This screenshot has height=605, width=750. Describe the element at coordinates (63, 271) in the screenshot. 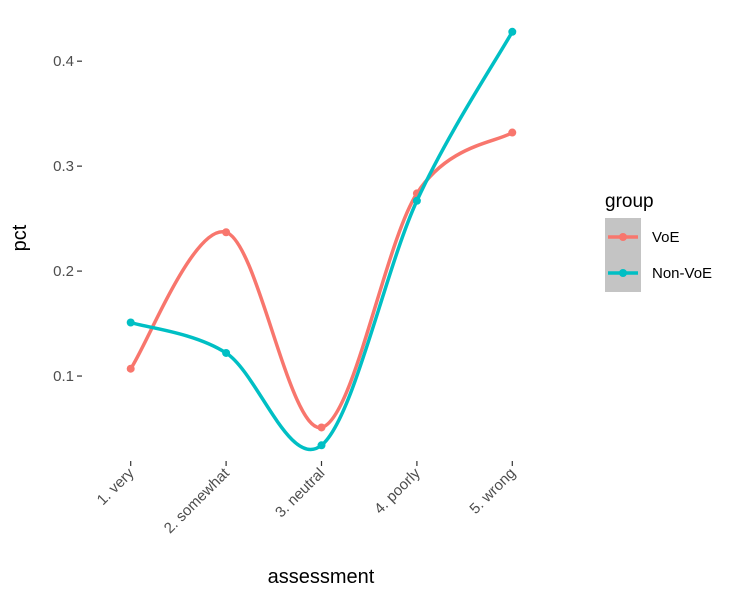

I see `y-tick-label: 0.2` at that location.